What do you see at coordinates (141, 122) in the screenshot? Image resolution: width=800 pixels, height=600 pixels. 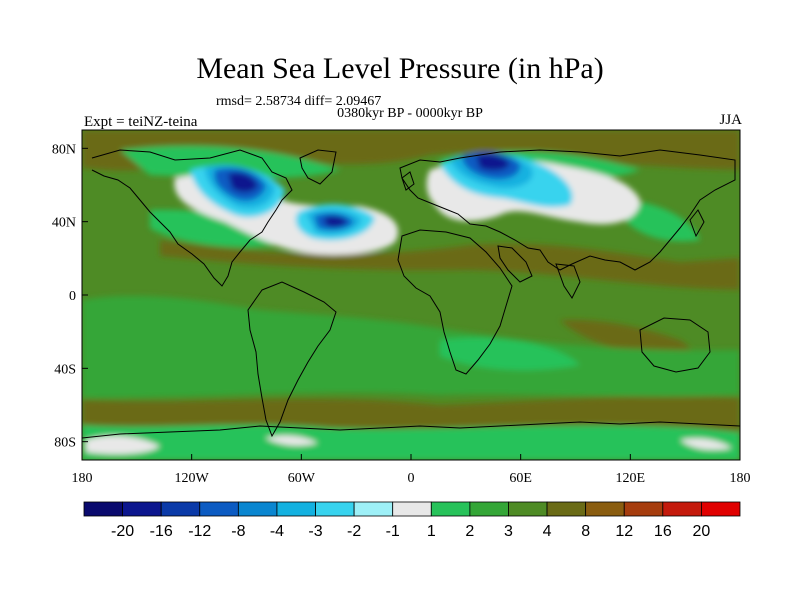 I see `experiment-label: Expt = teiNZ-teina` at bounding box center [141, 122].